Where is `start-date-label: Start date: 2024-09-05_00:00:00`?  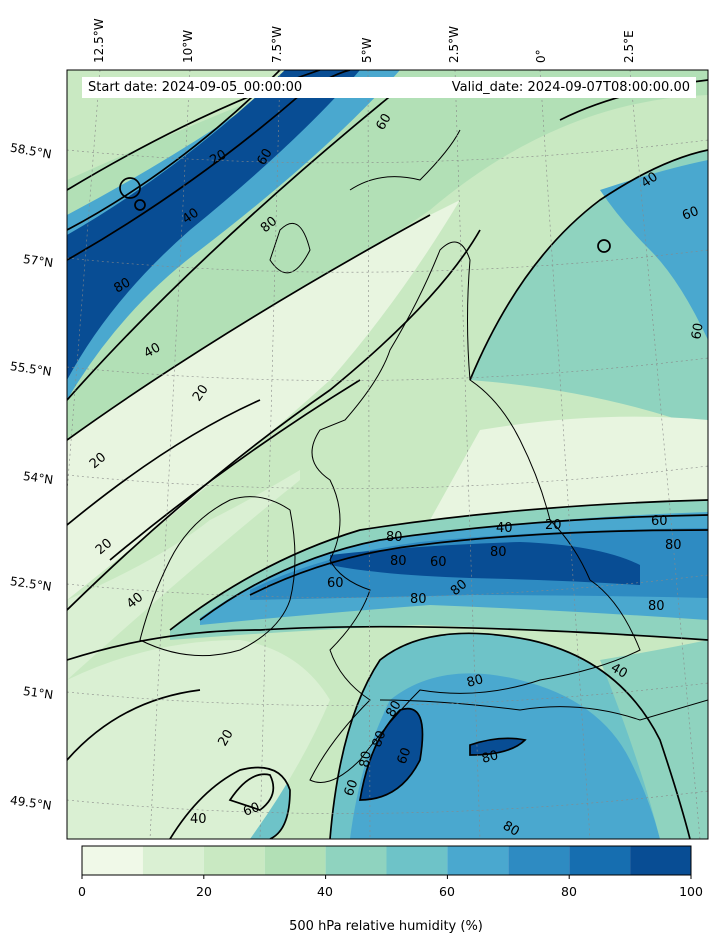
start-date-label: Start date: 2024-09-05_00:00:00 is located at coordinates (255, 87).